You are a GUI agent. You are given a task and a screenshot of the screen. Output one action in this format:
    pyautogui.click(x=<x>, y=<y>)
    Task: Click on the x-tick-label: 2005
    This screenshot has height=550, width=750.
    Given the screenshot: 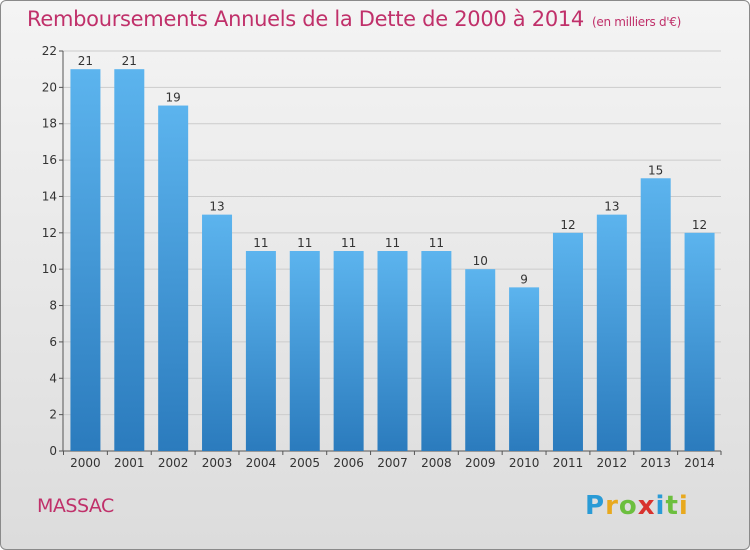 What is the action you would take?
    pyautogui.click(x=304, y=463)
    